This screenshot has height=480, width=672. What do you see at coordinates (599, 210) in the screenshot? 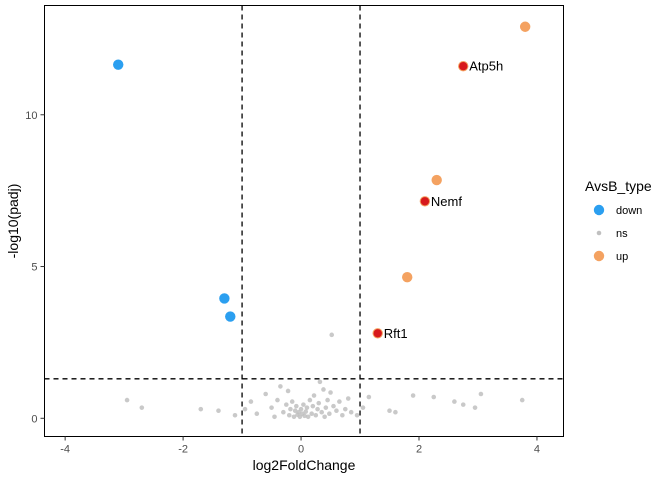
I see `legend-key-down` at bounding box center [599, 210].